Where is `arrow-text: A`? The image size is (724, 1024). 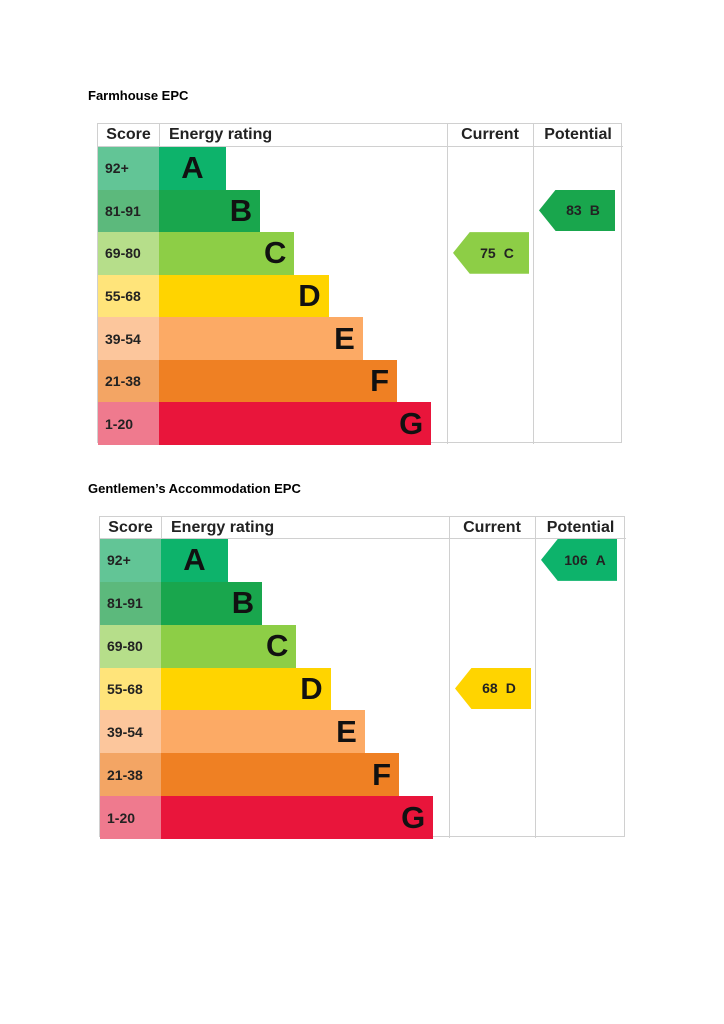 arrow-text: A is located at coordinates (600, 559).